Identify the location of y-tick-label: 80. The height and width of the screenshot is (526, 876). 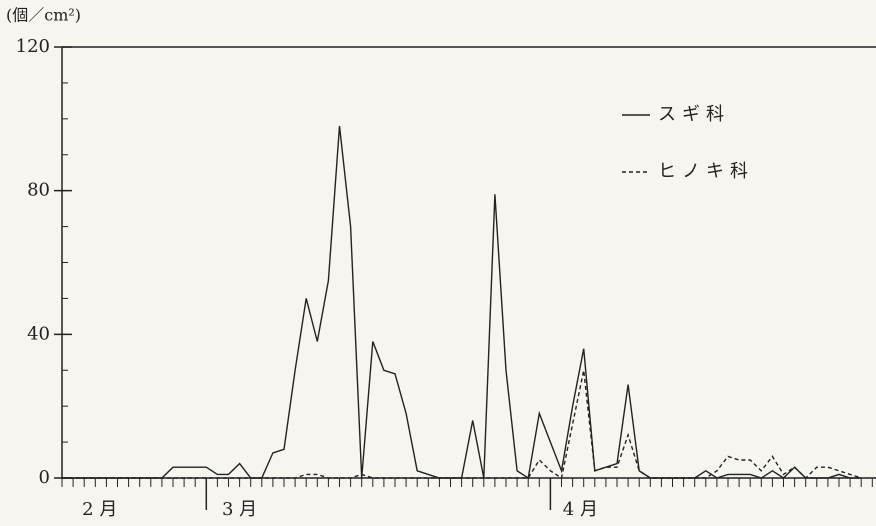
(38, 190).